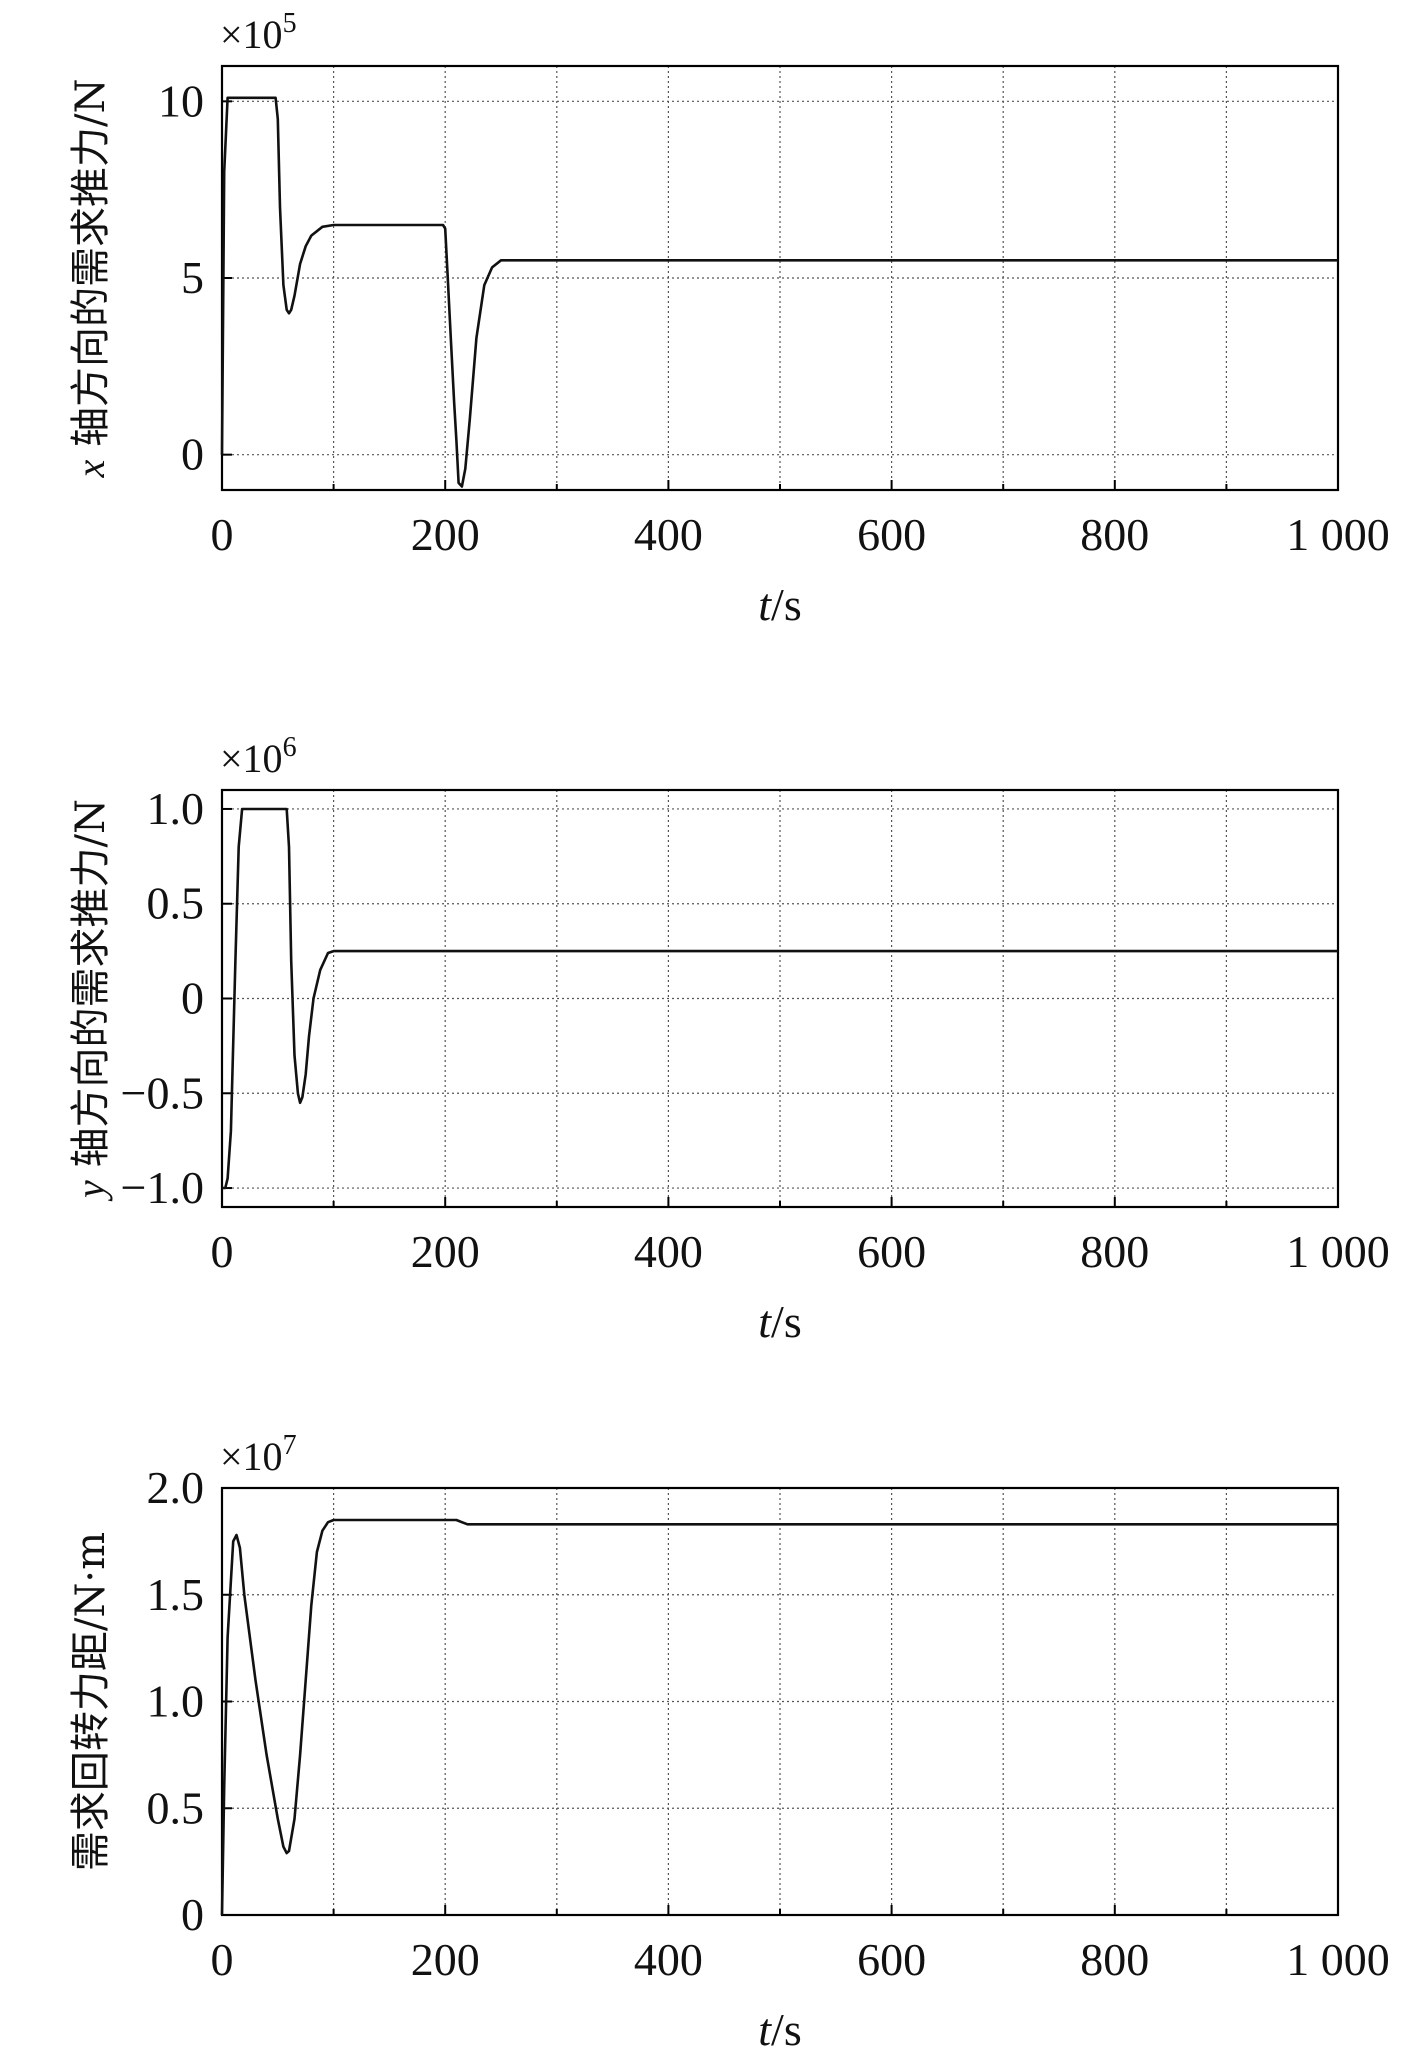  Describe the element at coordinates (91, 1000) in the screenshot. I see `y-axis-label: y 轴方向的需求推力/N` at that location.